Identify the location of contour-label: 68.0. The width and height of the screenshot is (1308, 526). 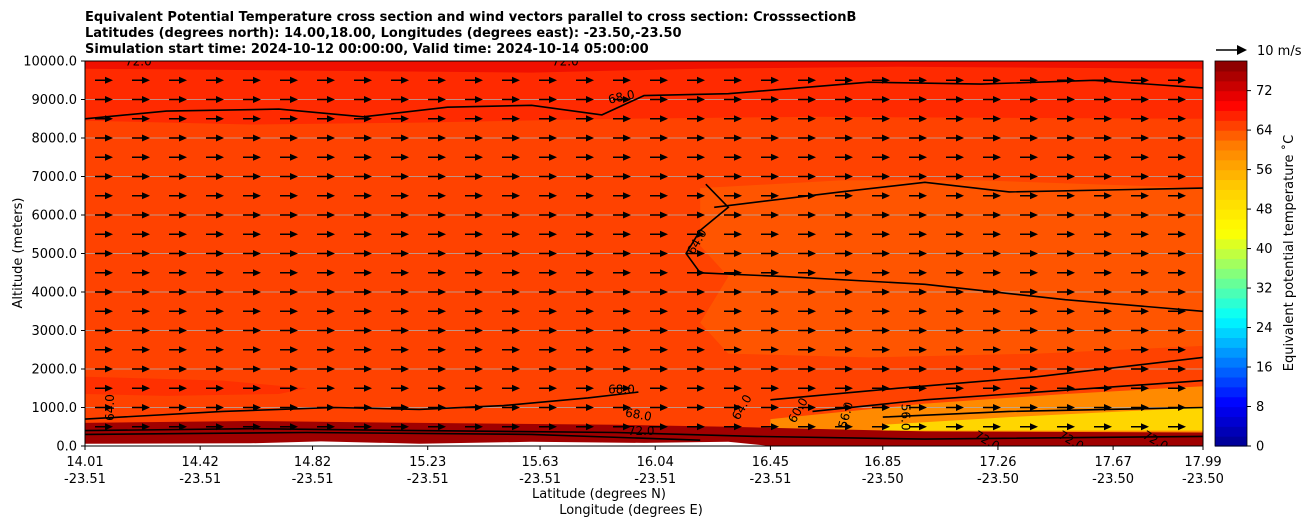
(621, 96).